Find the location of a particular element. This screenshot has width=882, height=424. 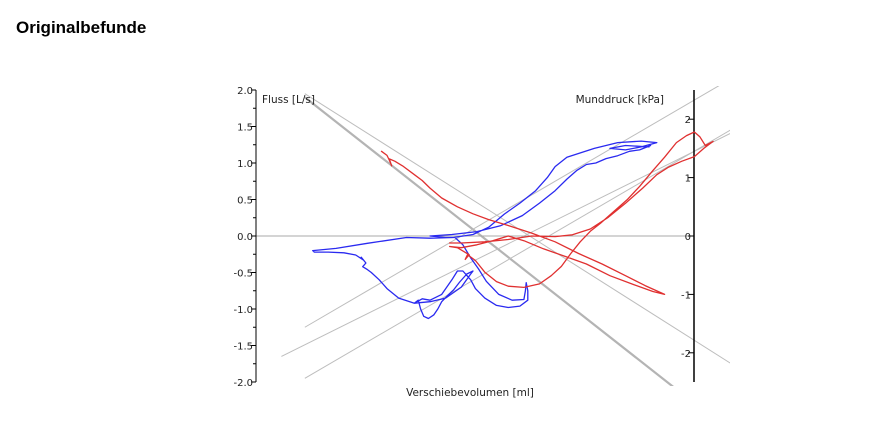

right-tick-label: 0 is located at coordinates (688, 237).